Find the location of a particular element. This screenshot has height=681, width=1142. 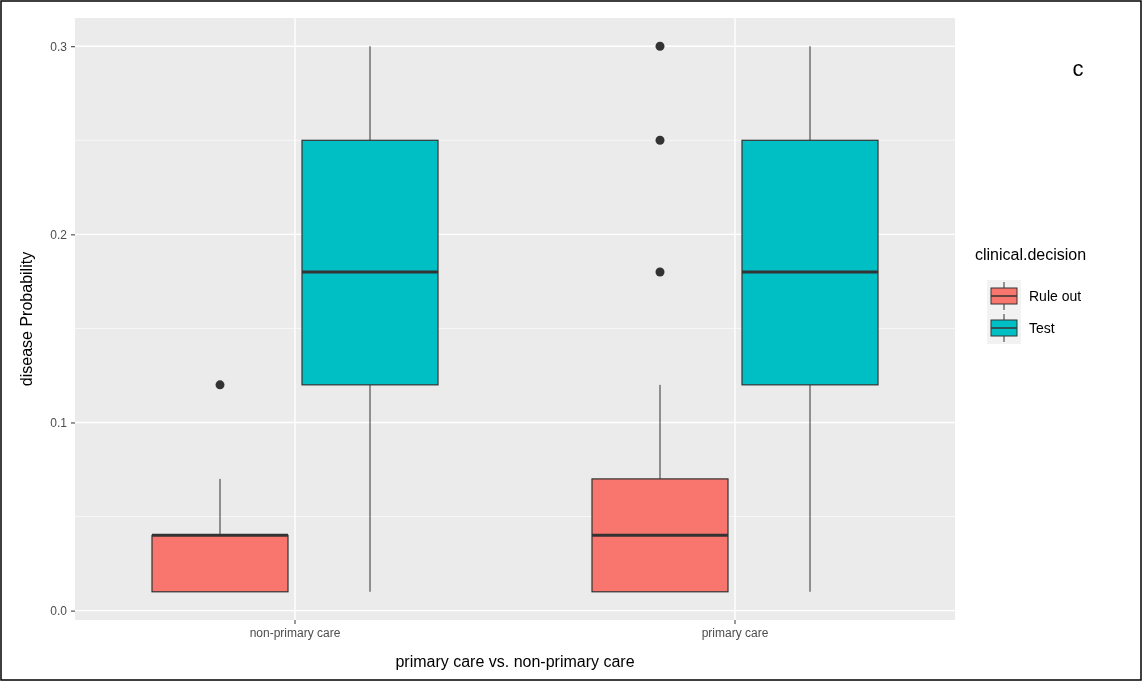

legend-label: Test is located at coordinates (1042, 328).